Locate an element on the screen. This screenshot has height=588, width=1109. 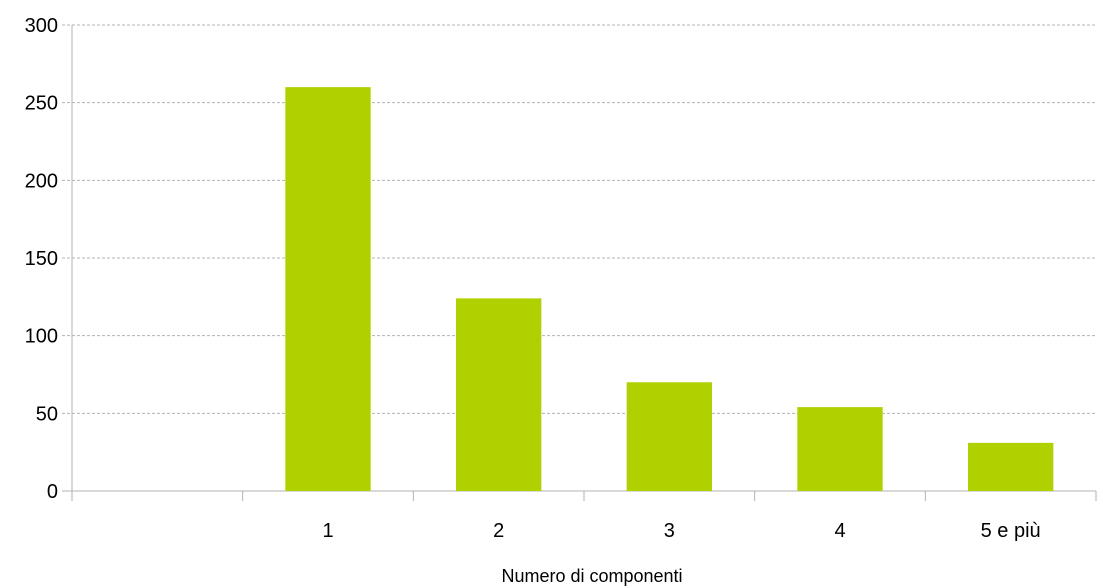
x-tick-label: 1 is located at coordinates (327, 531).